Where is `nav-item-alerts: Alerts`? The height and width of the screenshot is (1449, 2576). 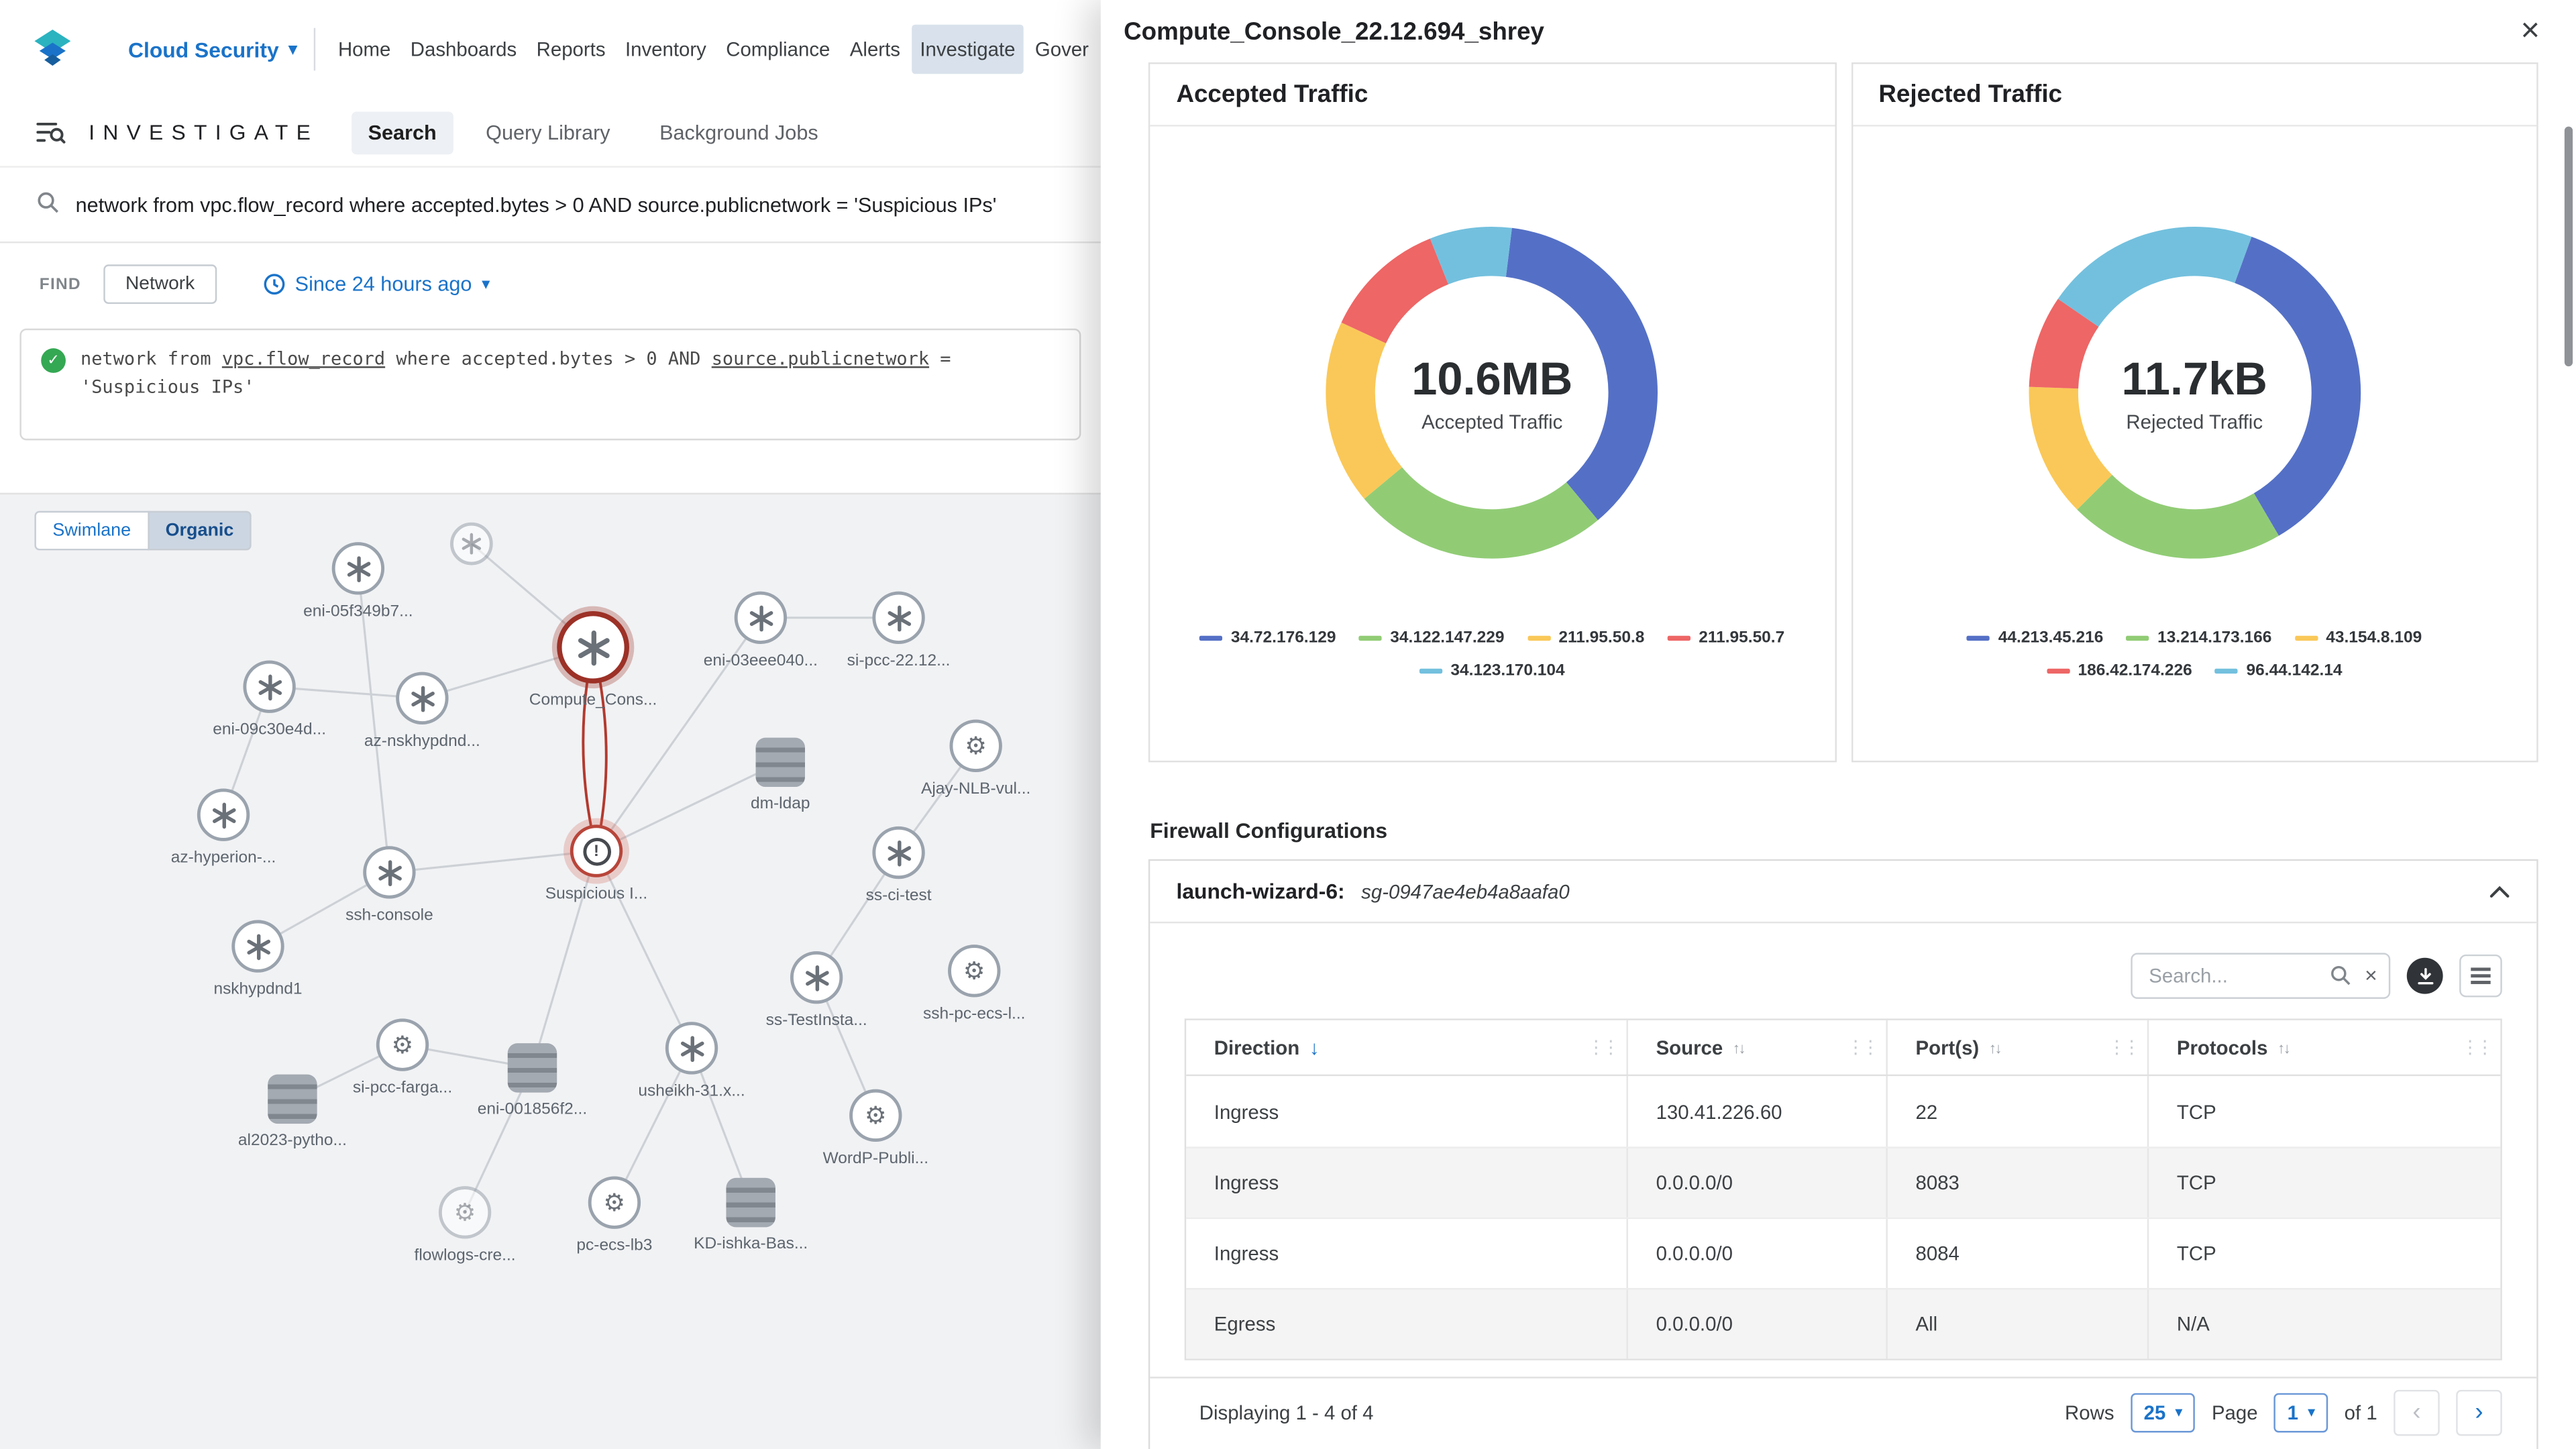
nav-item-alerts: Alerts is located at coordinates (874, 49).